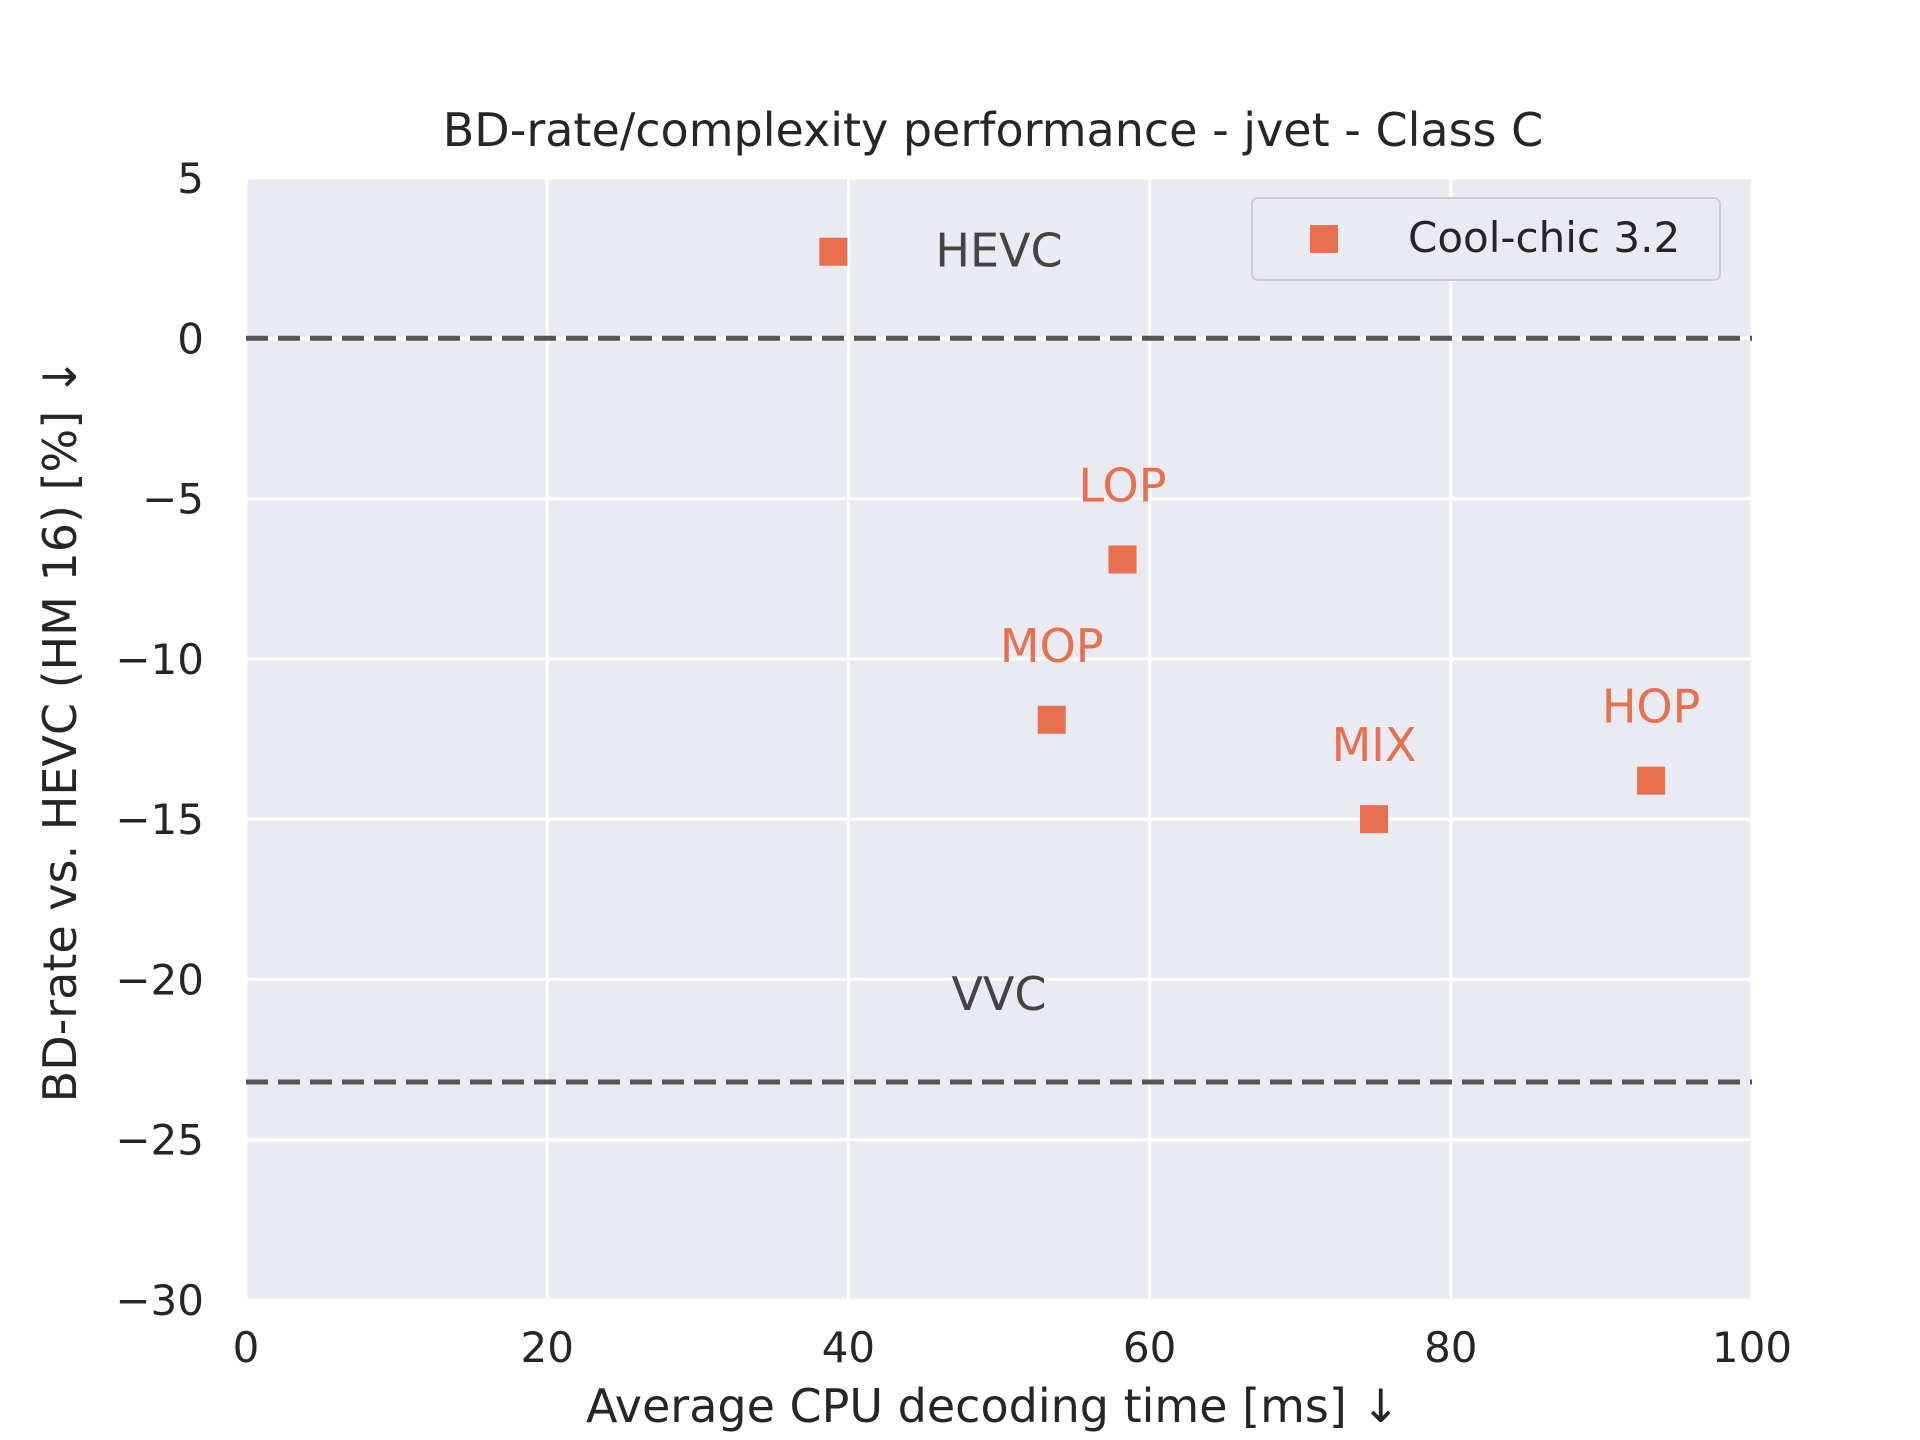 The height and width of the screenshot is (1440, 1920). Describe the element at coordinates (159, 819) in the screenshot. I see `y-tick-label: −15` at that location.